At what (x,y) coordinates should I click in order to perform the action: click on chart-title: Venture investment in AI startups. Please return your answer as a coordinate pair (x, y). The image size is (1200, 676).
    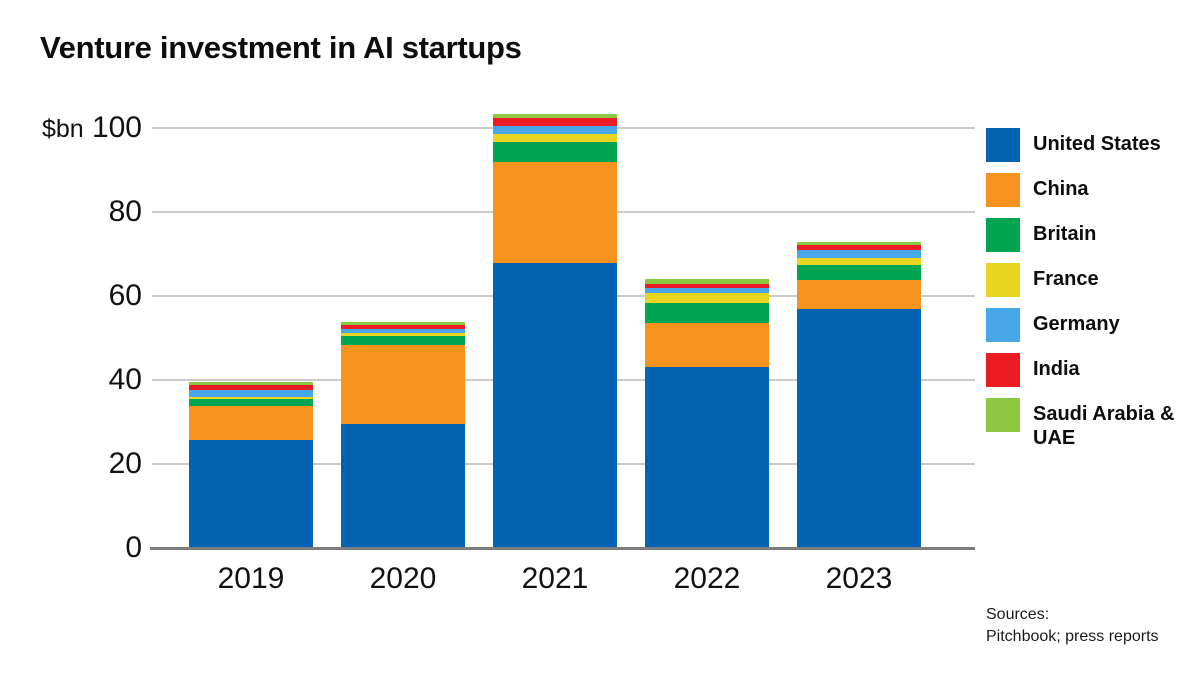
    Looking at the image, I should click on (281, 47).